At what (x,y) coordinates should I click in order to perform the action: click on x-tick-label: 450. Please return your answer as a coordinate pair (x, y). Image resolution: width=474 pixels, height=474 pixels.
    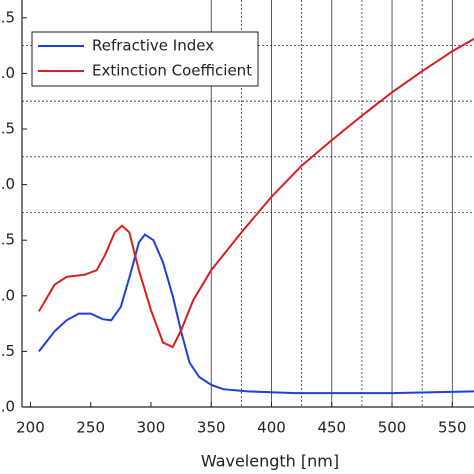
    Looking at the image, I should click on (331, 428).